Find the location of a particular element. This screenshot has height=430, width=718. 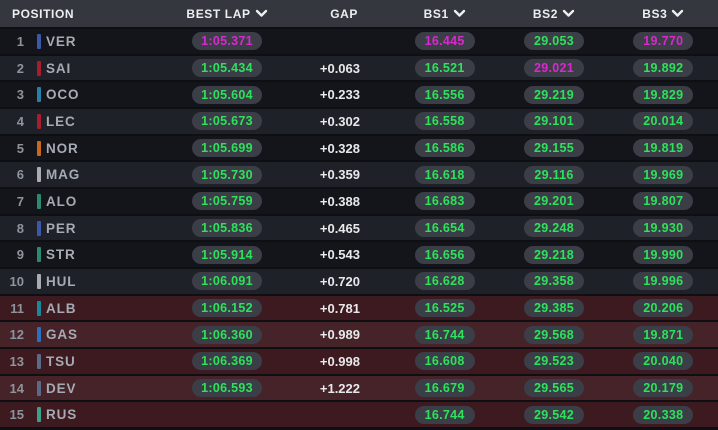

sector3-pill: 19.807 is located at coordinates (663, 201).